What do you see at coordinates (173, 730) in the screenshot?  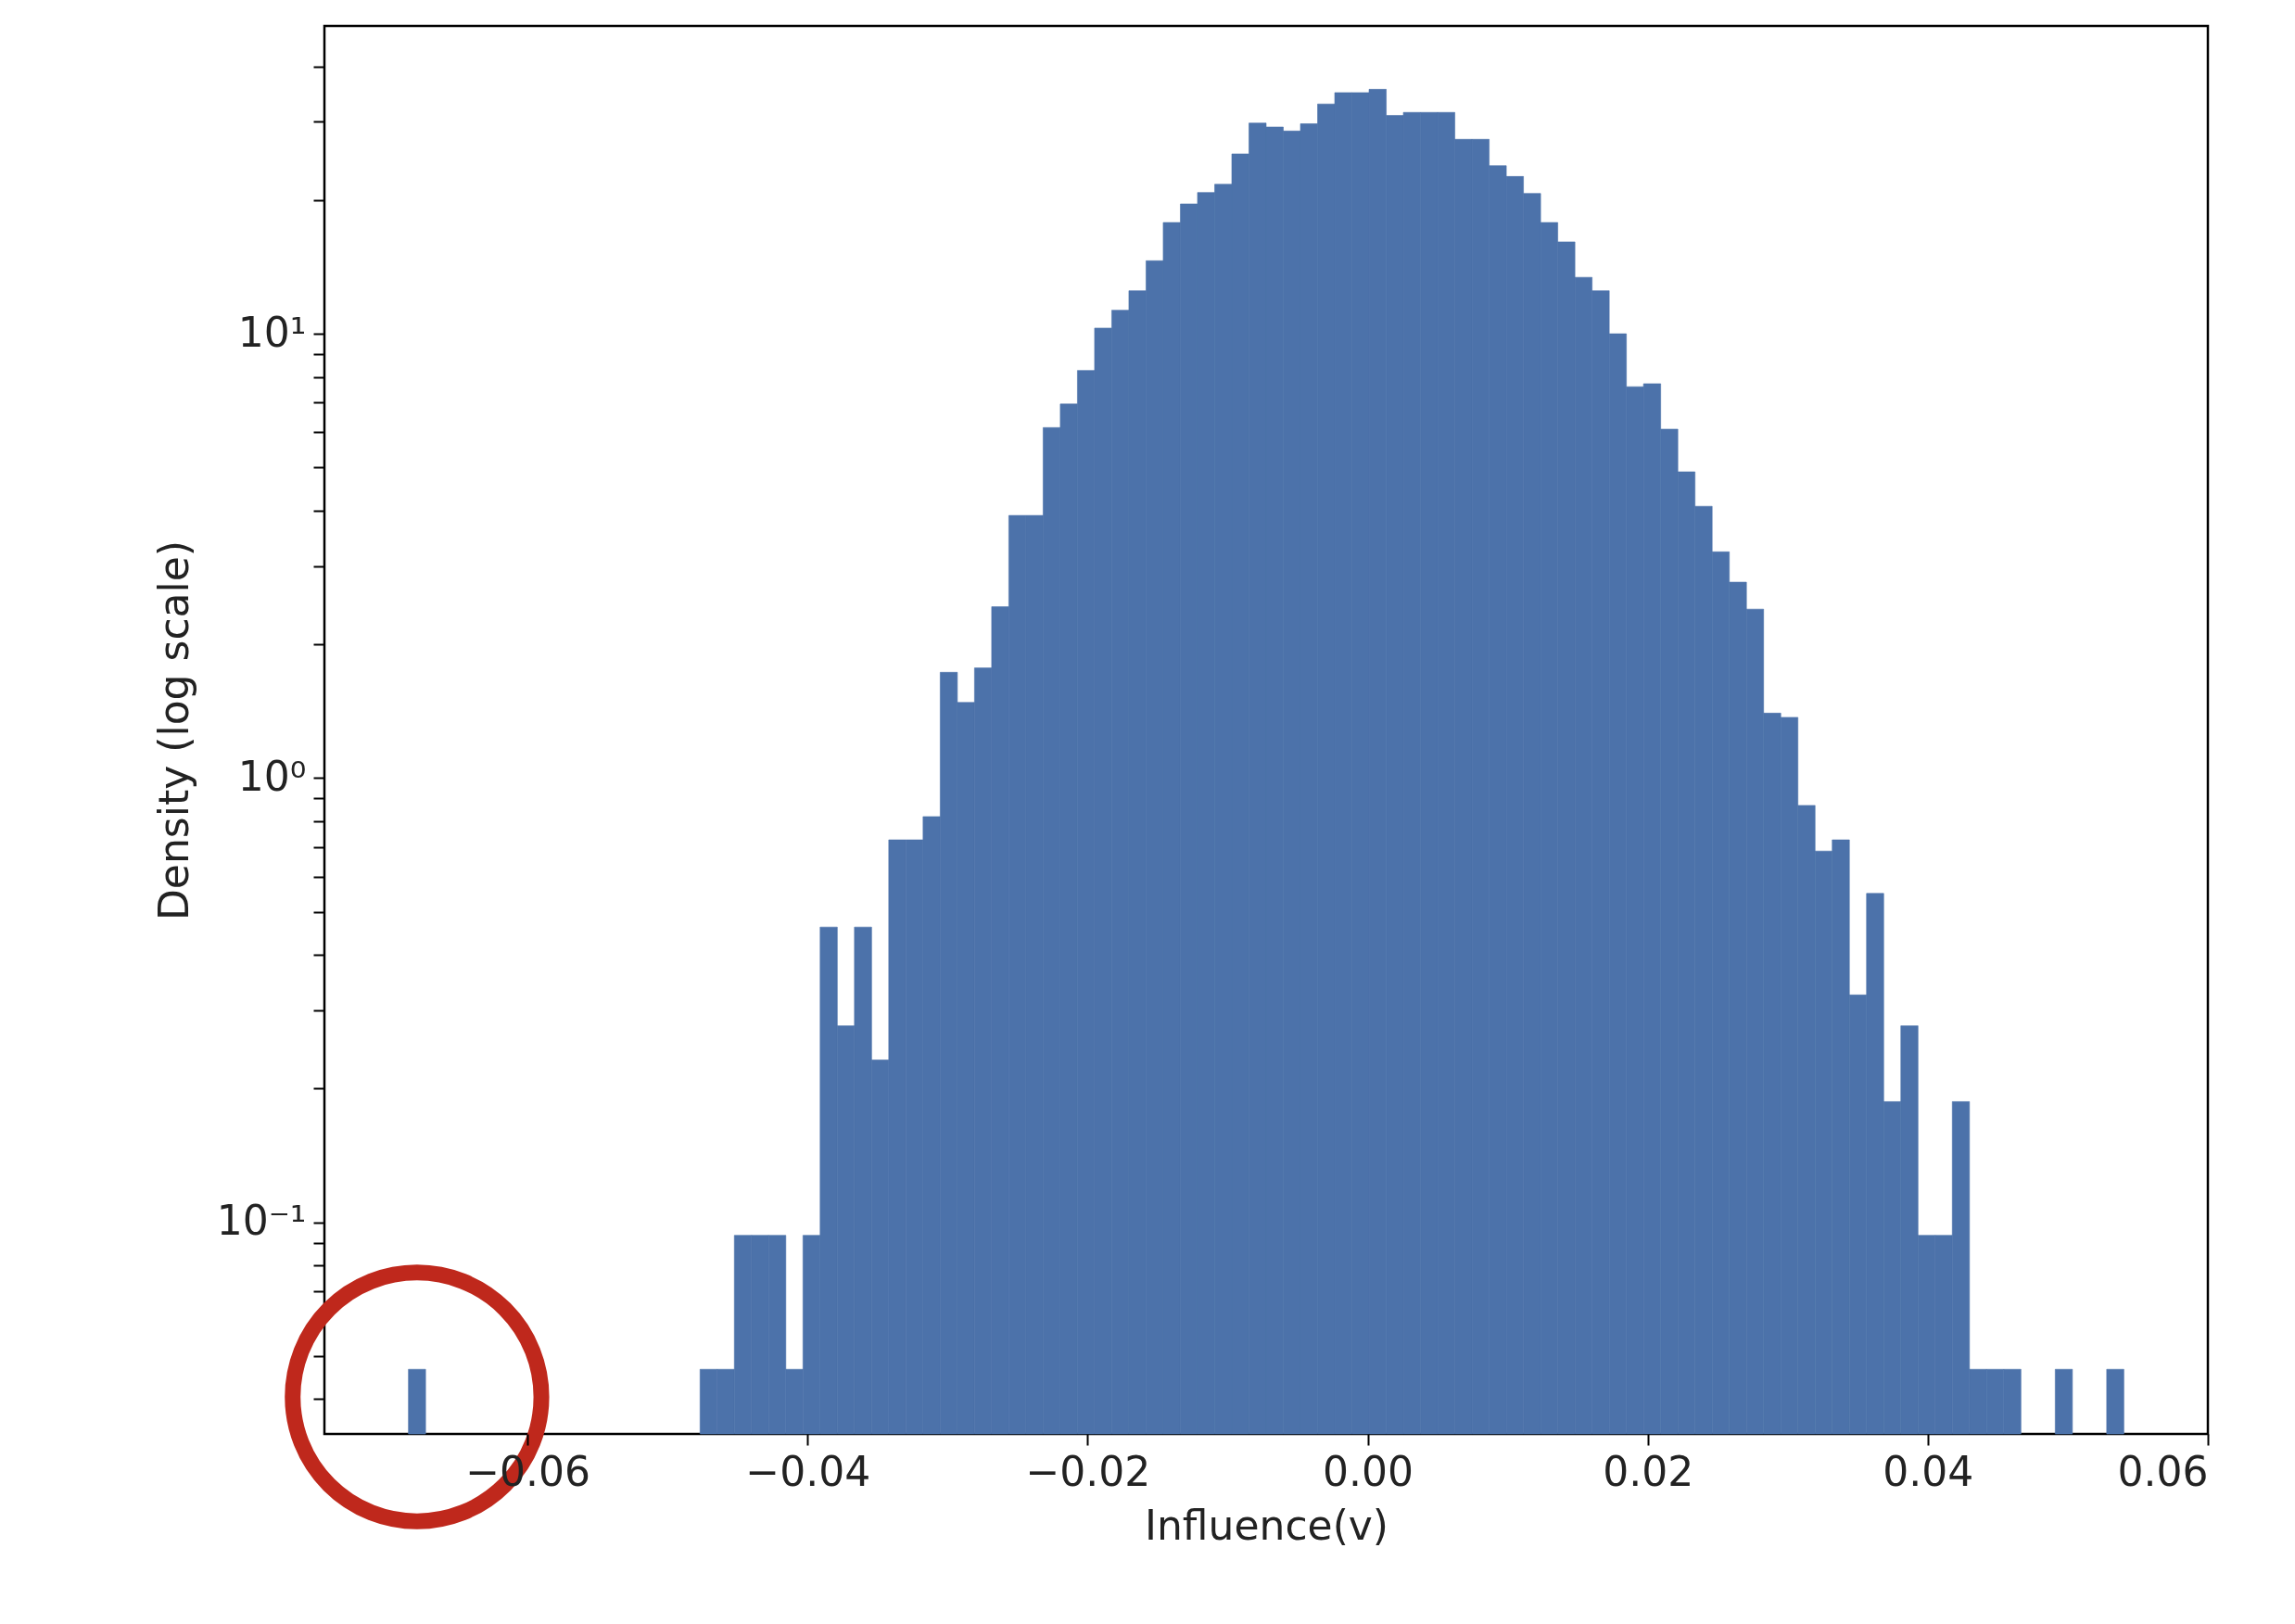 I see `y-axis-title: Density (log scale)` at bounding box center [173, 730].